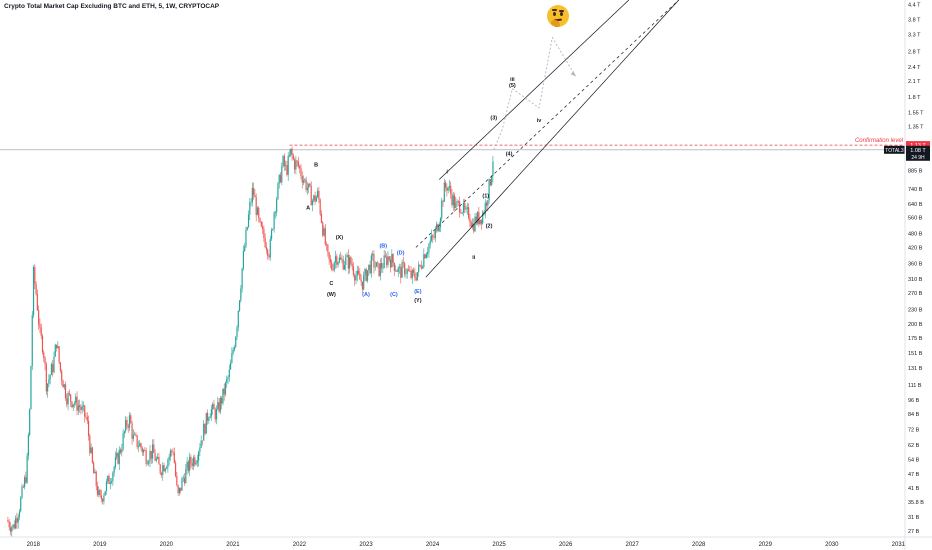 The height and width of the screenshot is (550, 932). What do you see at coordinates (300, 545) in the screenshot?
I see `time-tick-label: 2022` at bounding box center [300, 545].